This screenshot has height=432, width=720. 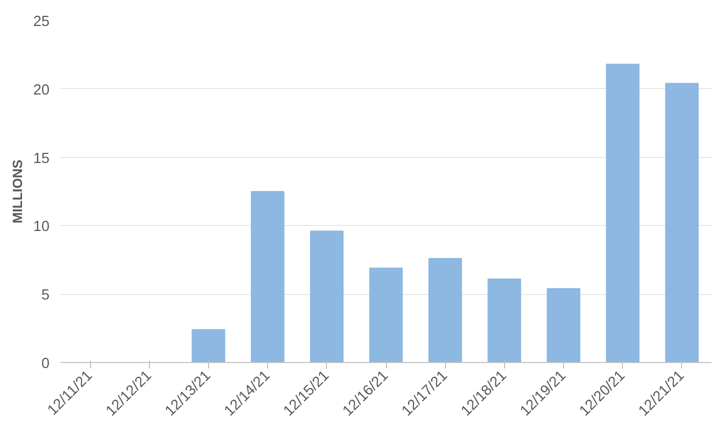 What do you see at coordinates (45, 364) in the screenshot?
I see `y-tick-label: 0` at bounding box center [45, 364].